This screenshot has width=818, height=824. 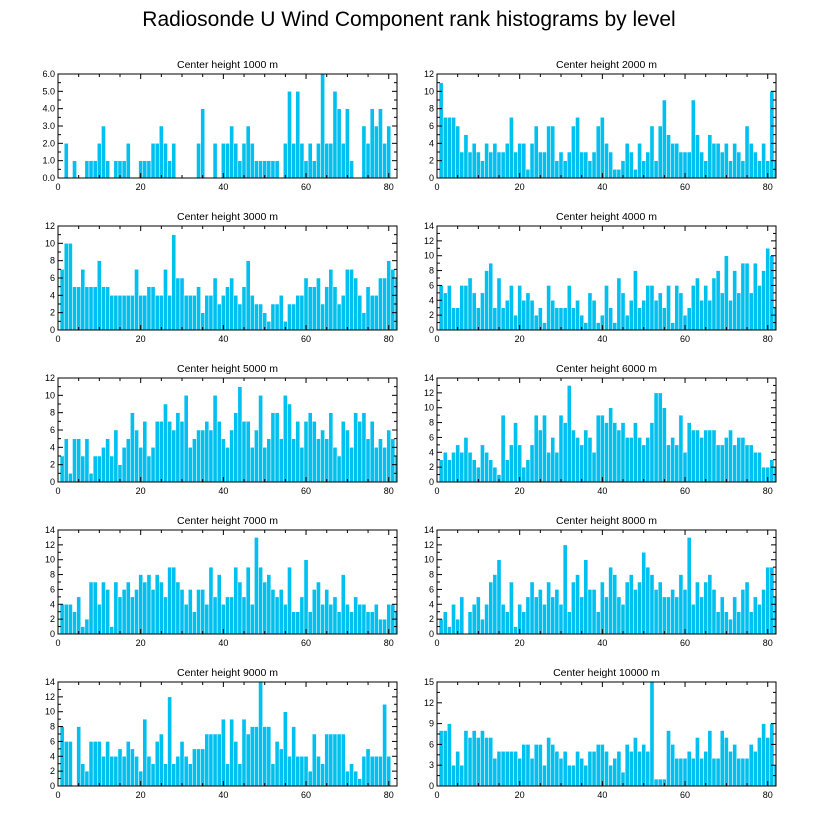 I want to click on panel-title: Center height 7000 m, so click(x=227, y=521).